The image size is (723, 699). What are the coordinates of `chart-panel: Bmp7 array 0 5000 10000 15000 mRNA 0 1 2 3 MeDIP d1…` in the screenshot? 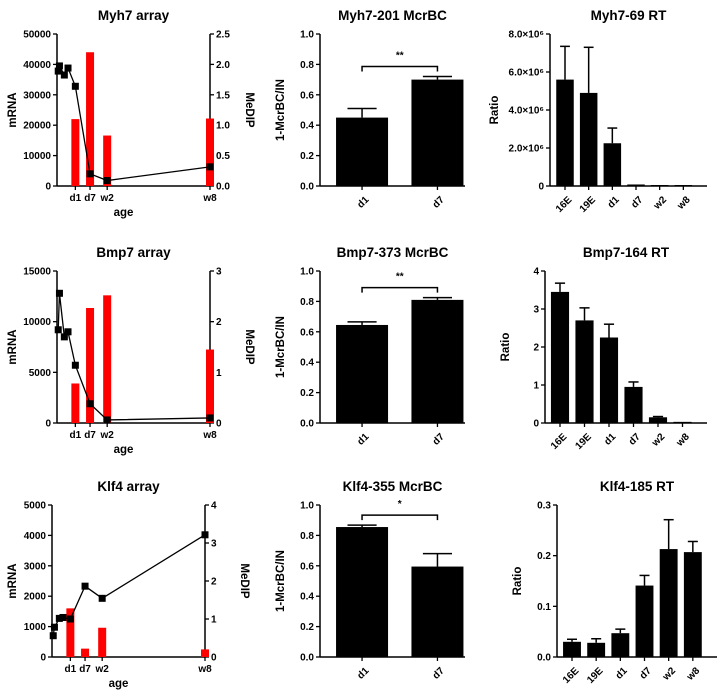 It's located at (131, 350).